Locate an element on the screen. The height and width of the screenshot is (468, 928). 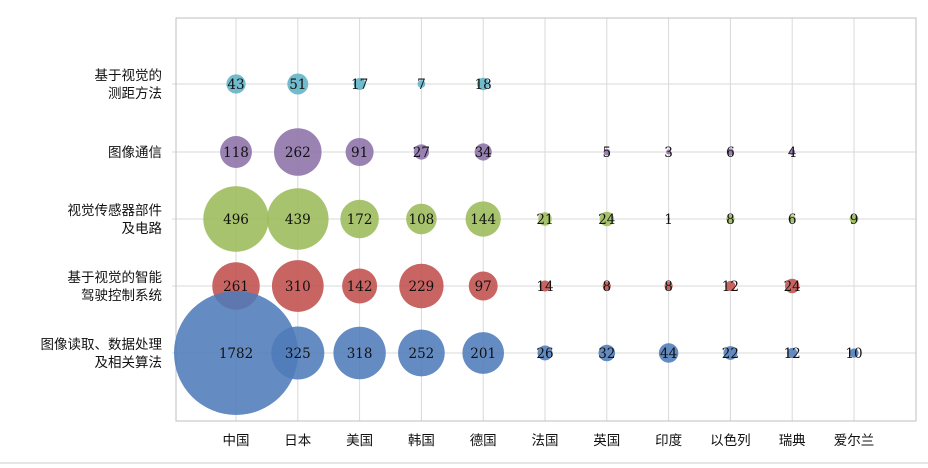
x-axis-labels: 中国 日本 美国 韩国 德国 法国 英国 印度 以色列 瑞典 爱尔兰 is located at coordinates (549, 440).